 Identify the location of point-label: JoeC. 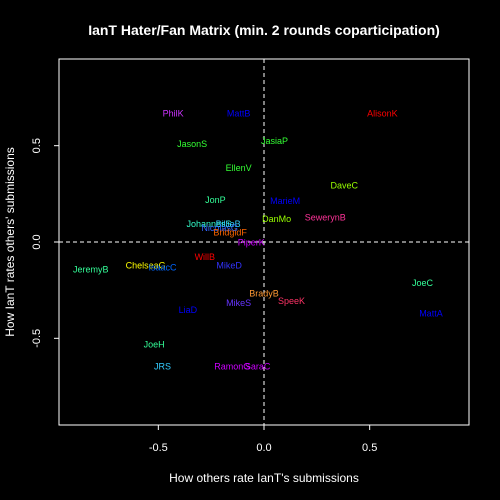
(423, 283).